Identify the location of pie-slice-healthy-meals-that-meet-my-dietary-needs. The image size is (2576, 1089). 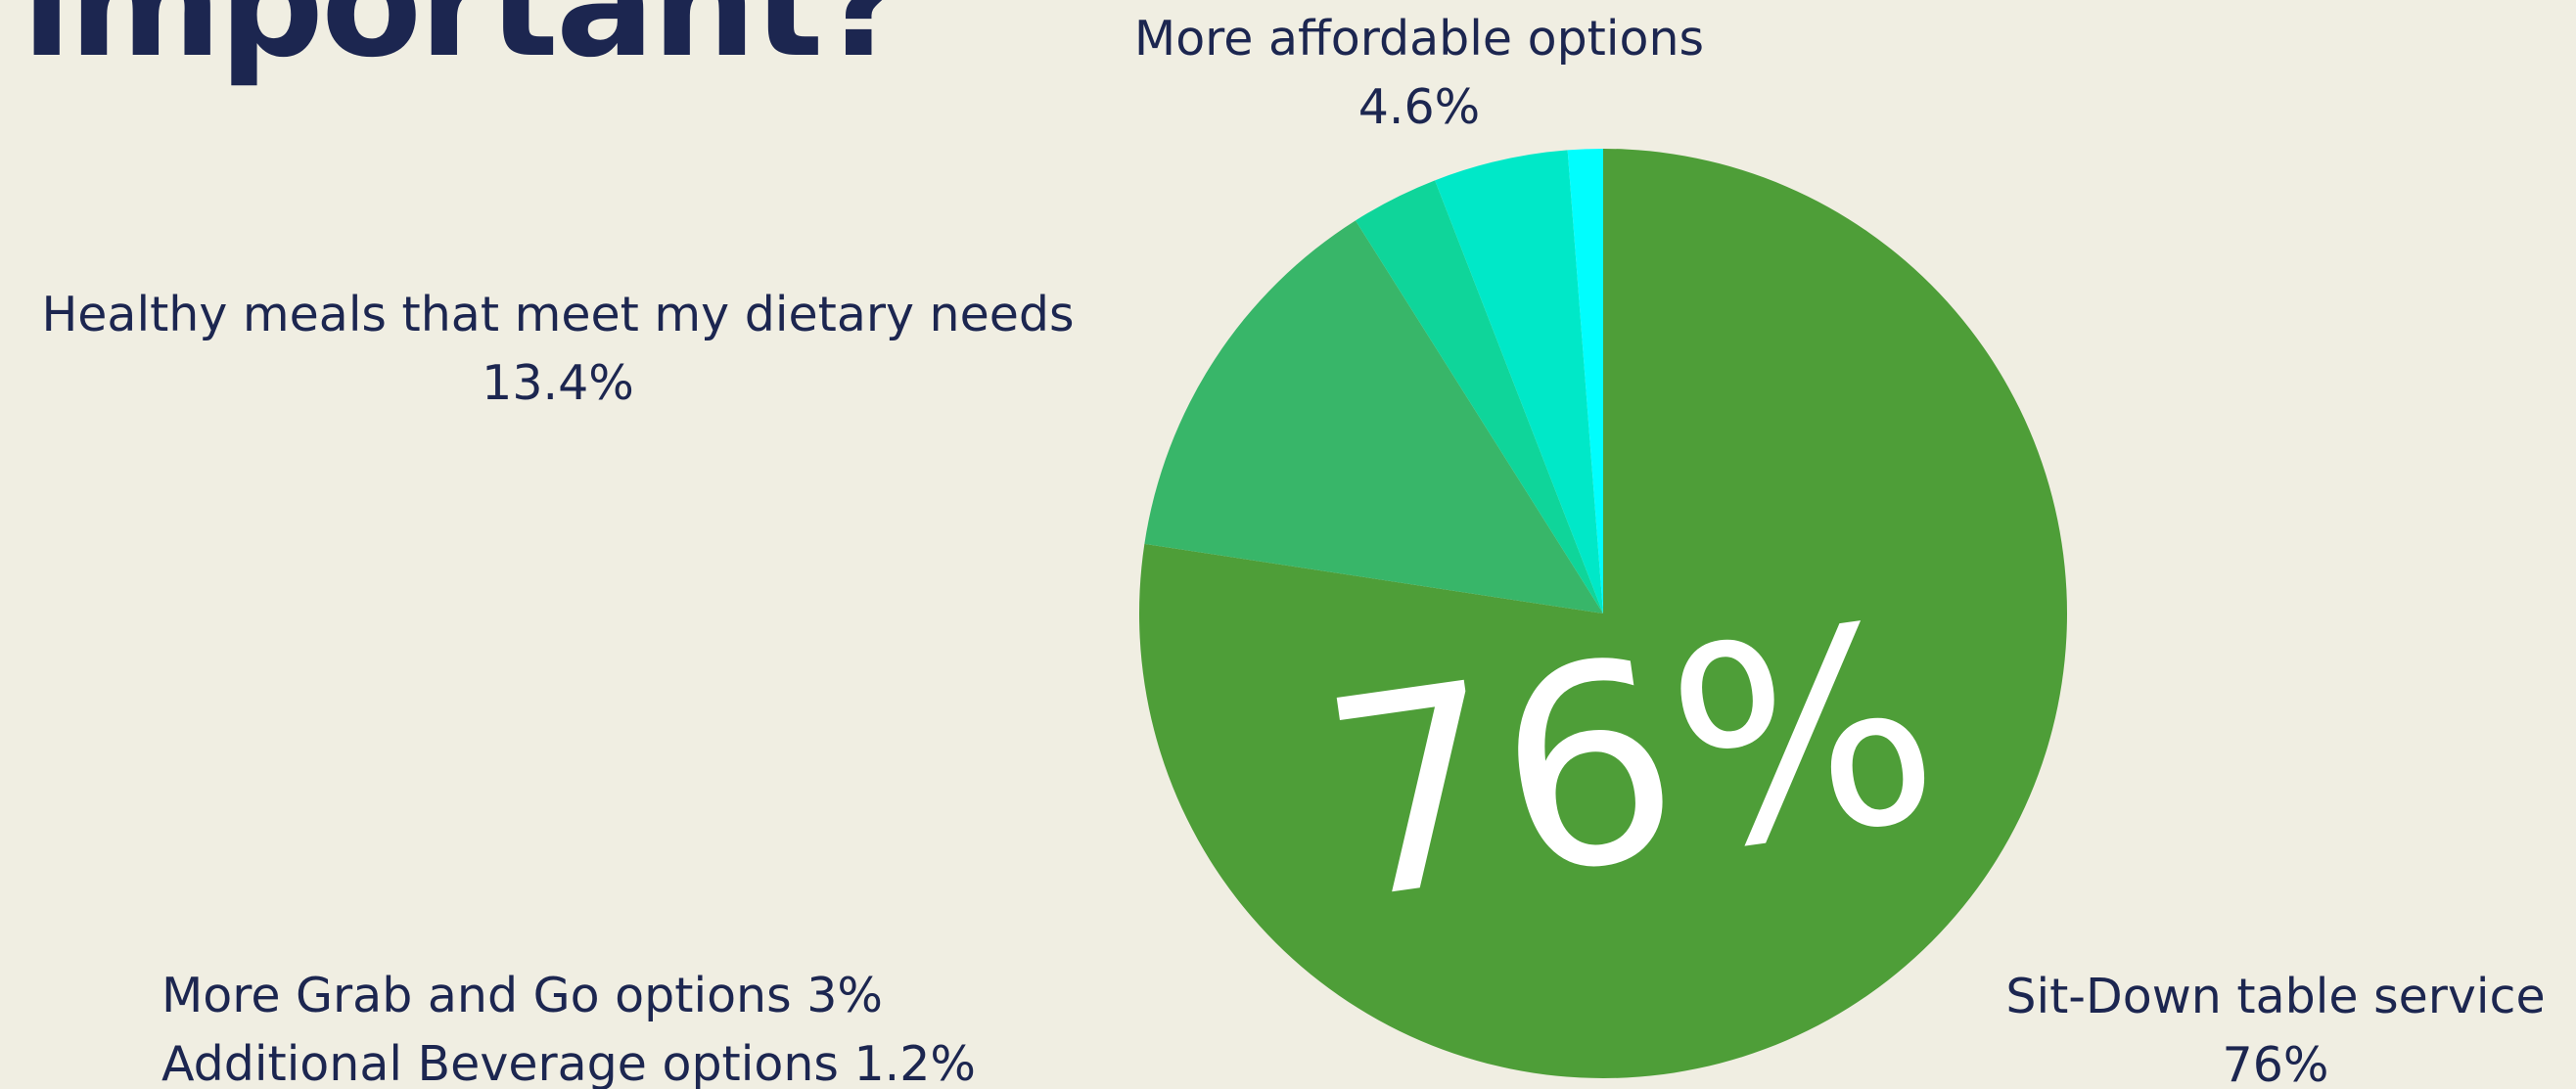
(1373, 416).